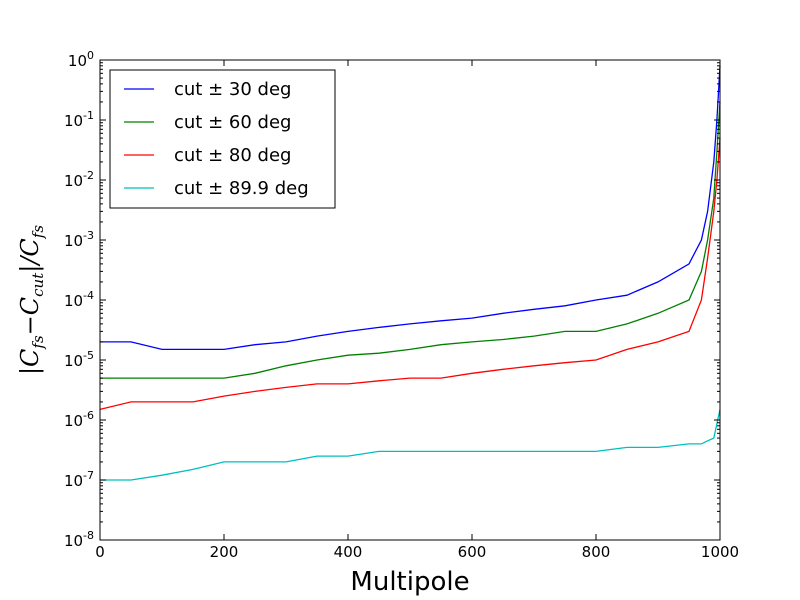 This screenshot has height=600, width=800. Describe the element at coordinates (81, 59) in the screenshot. I see `y-tick-label: 10⁰` at that location.